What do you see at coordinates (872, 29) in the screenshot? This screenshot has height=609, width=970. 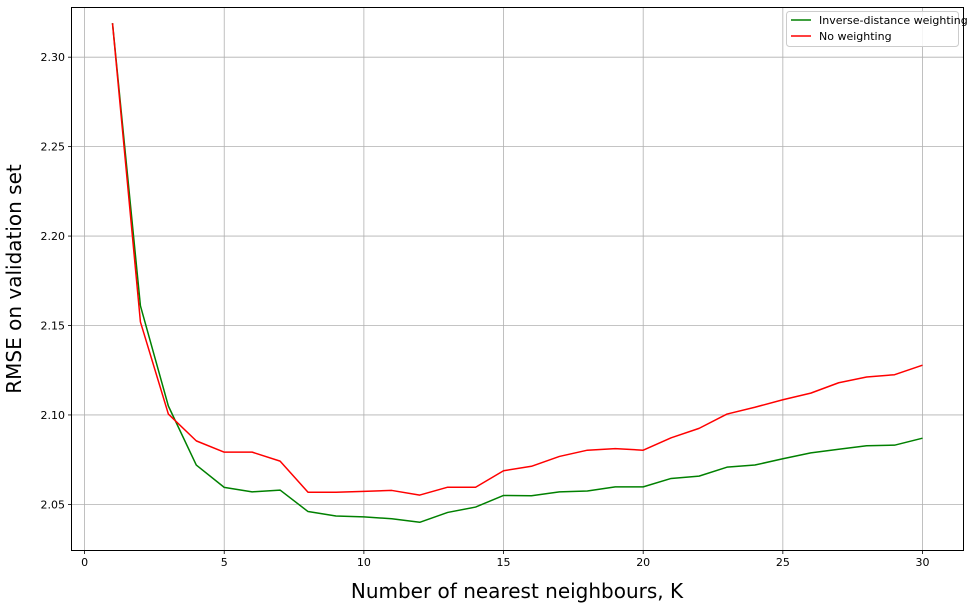 I see `legend-box` at bounding box center [872, 29].